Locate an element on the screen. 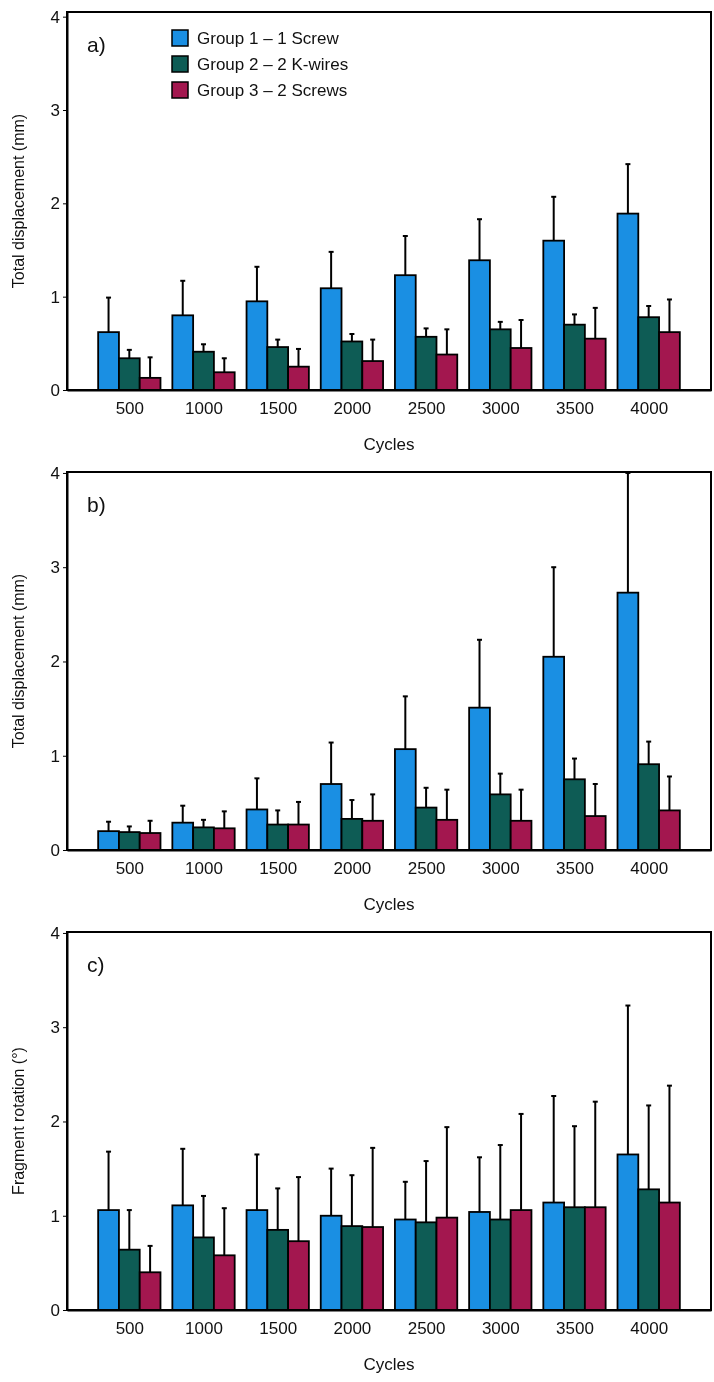 Image resolution: width=714 pixels, height=1382 pixels. text: c) is located at coordinates (96, 964).